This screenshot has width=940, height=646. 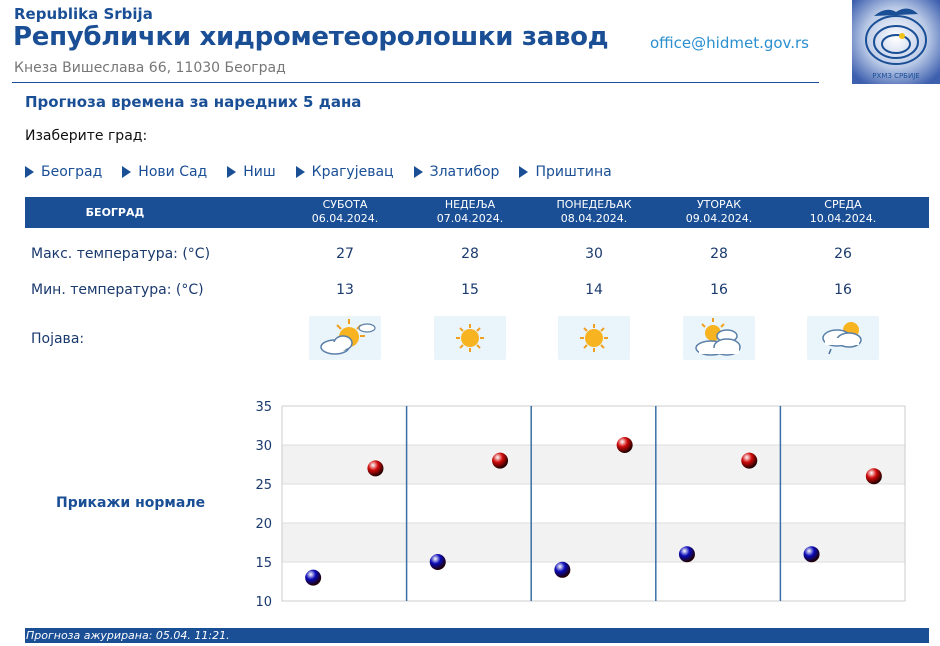 I want to click on day-date: 09.04.2024., so click(x=719, y=218).